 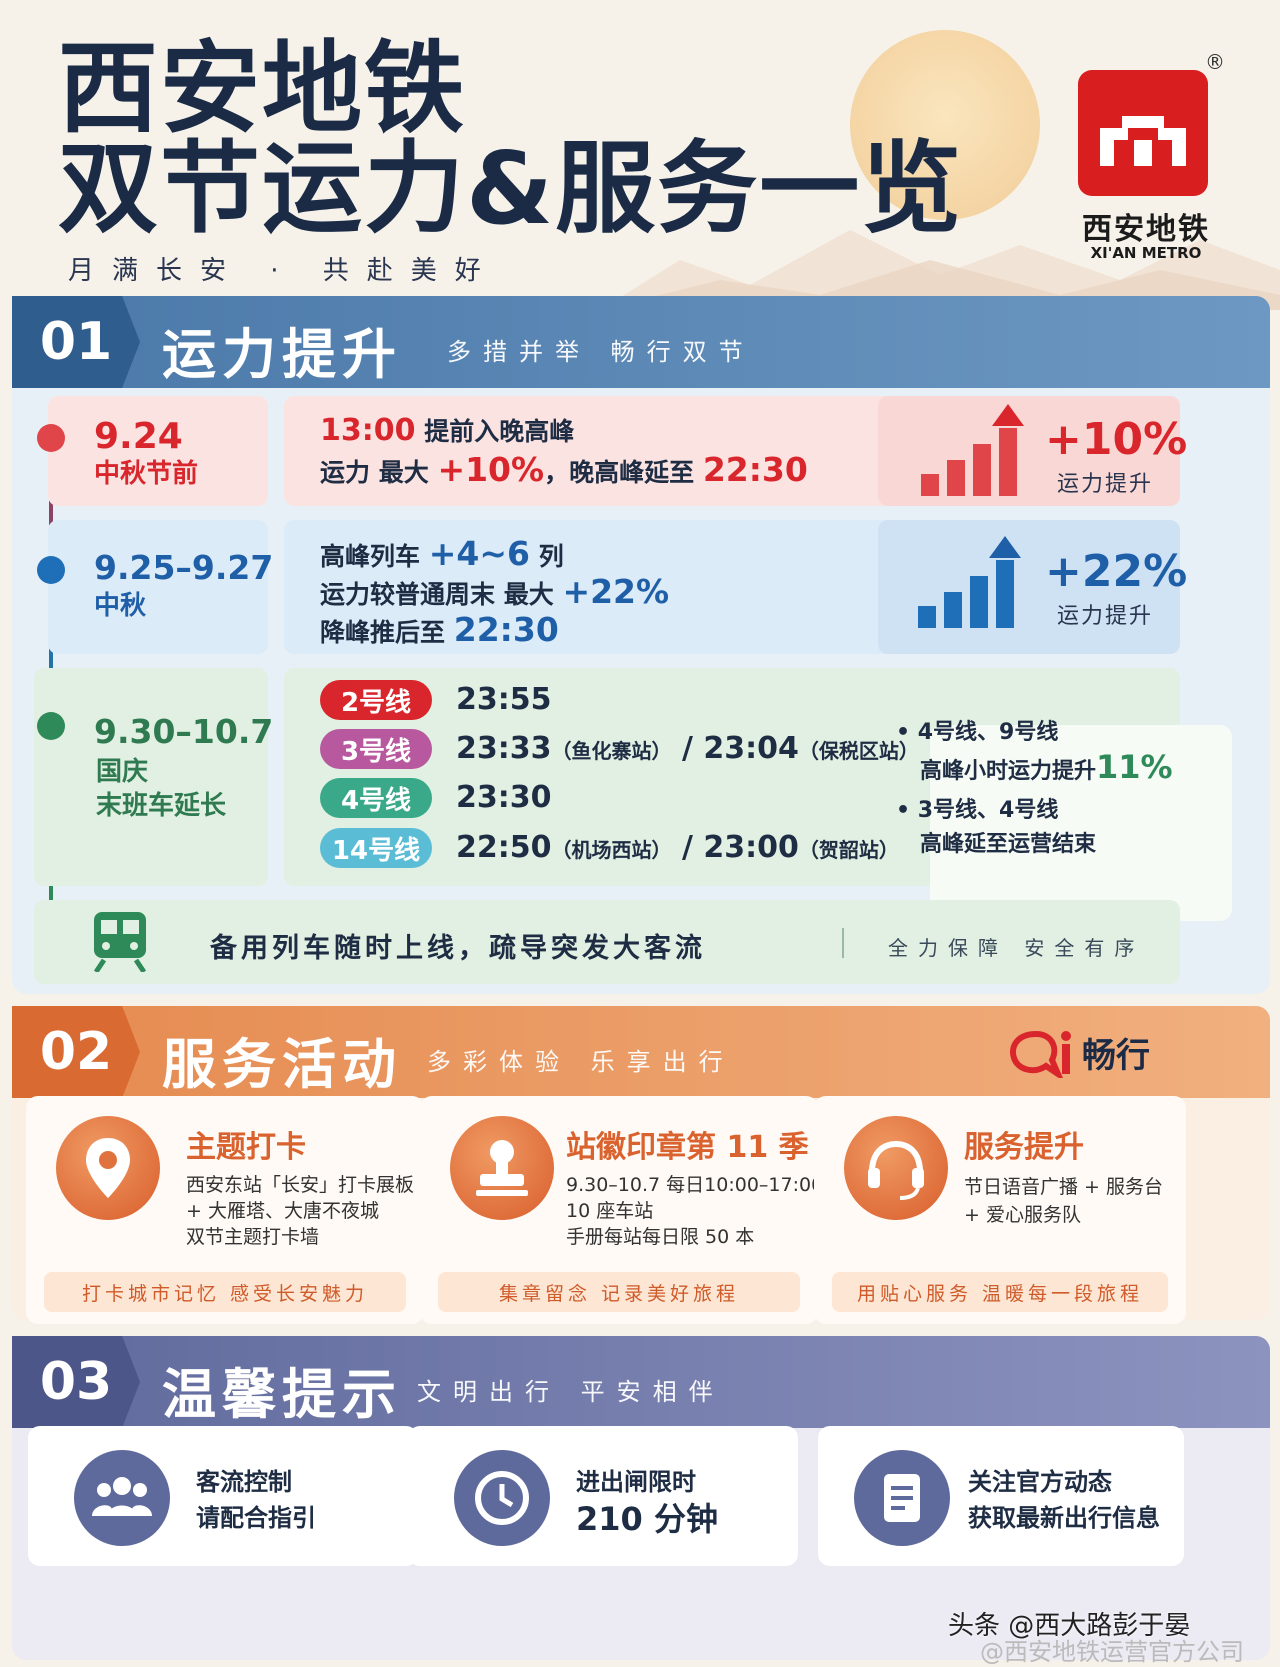 I want to click on card1-line1: 西安东站「长安」打卡展板, so click(x=300, y=1185).